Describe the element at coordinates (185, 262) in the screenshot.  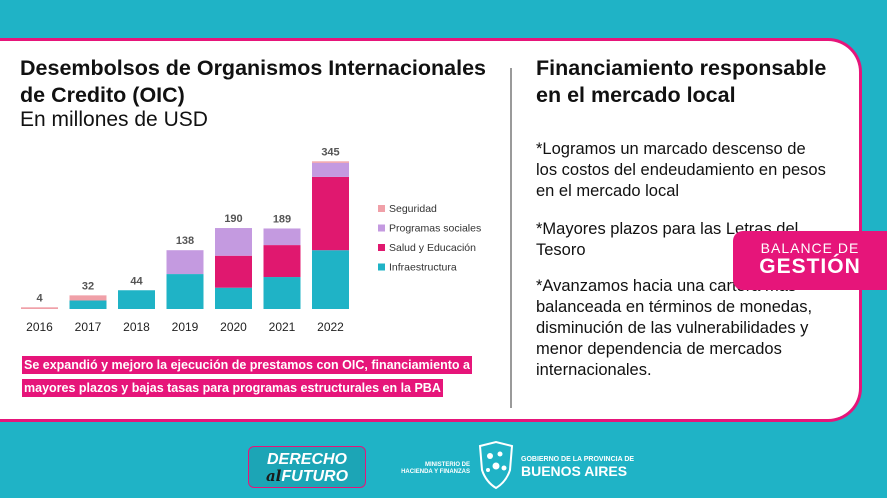
I see `bar-2019-programas-sociales` at that location.